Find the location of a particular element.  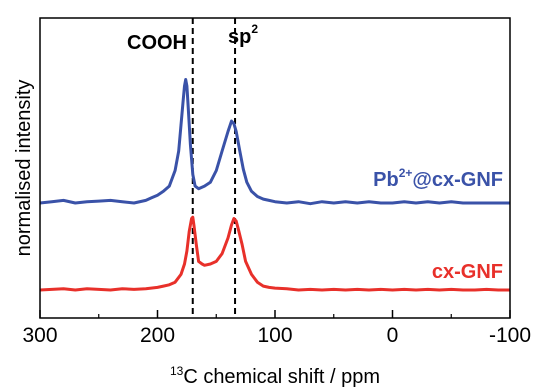

reference-label-sp2: sp2 is located at coordinates (243, 35).